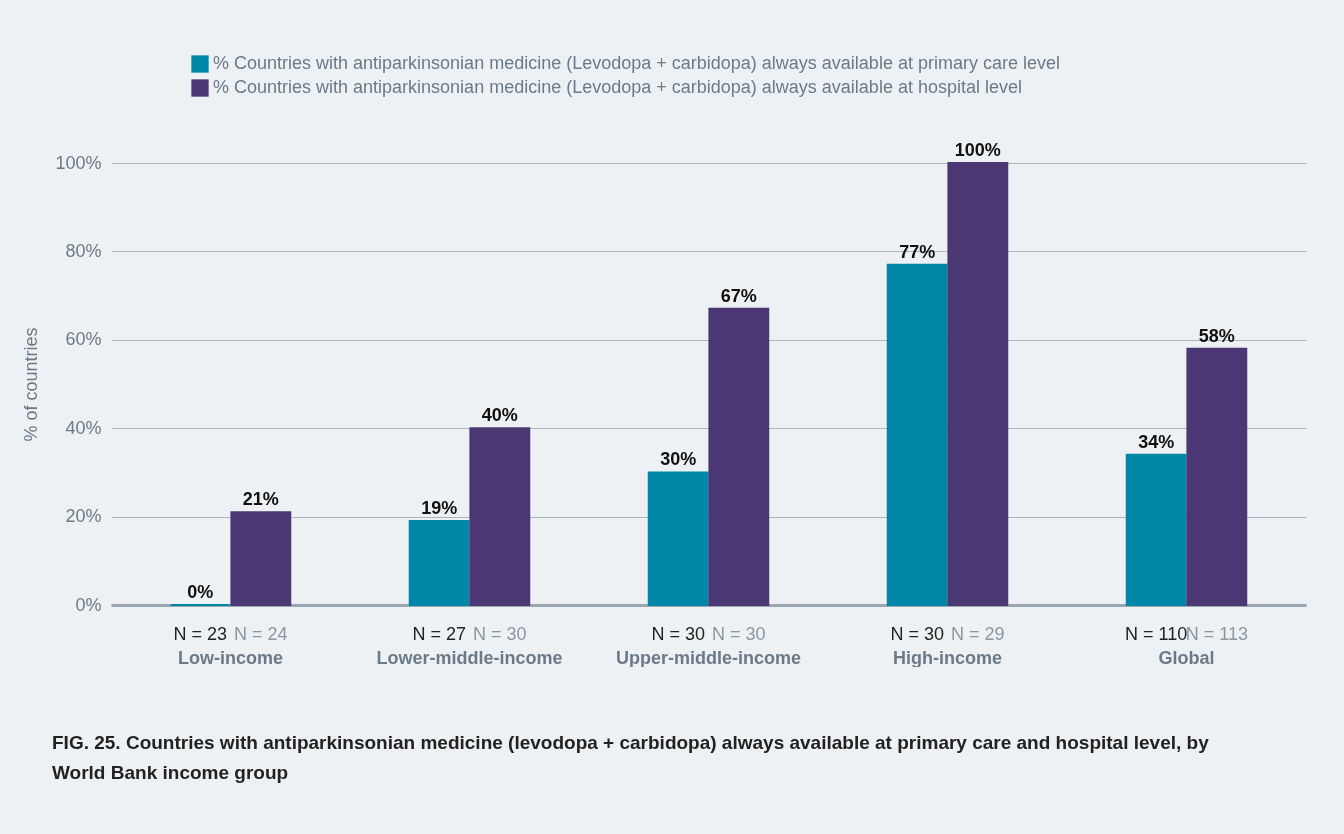  I want to click on data-label: 21%, so click(260, 499).